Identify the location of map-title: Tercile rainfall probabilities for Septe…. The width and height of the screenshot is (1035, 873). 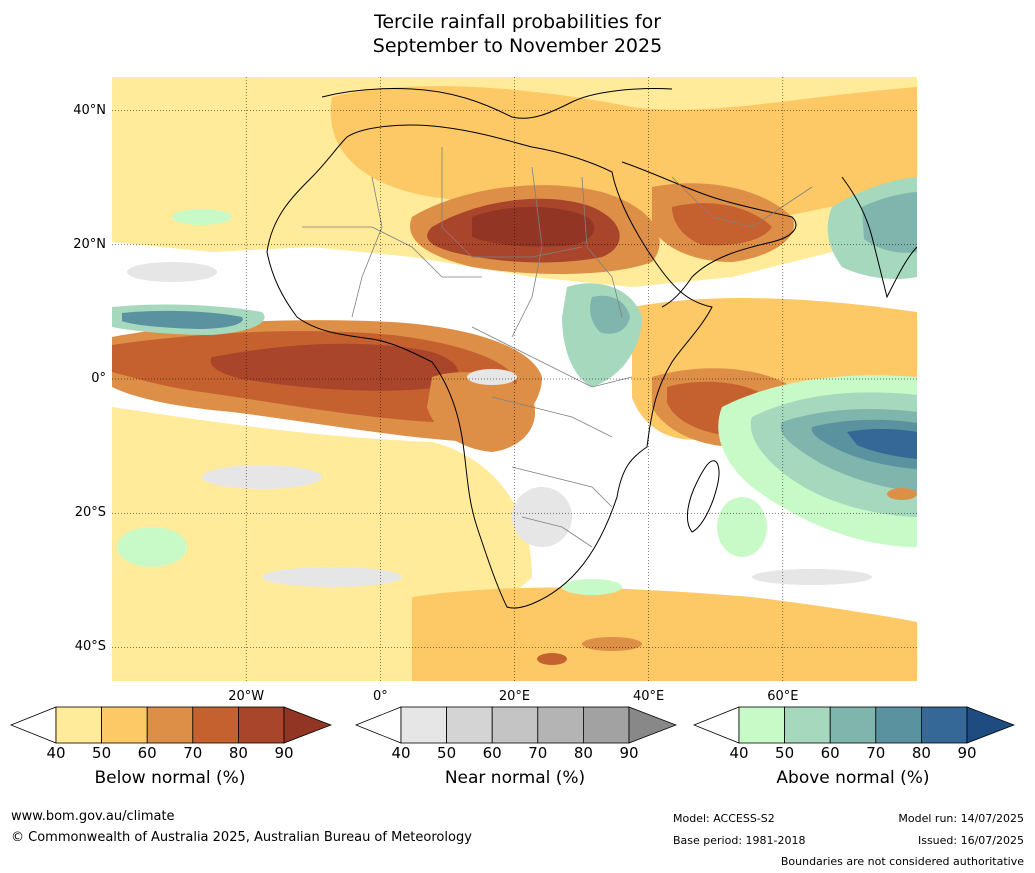
(517, 34).